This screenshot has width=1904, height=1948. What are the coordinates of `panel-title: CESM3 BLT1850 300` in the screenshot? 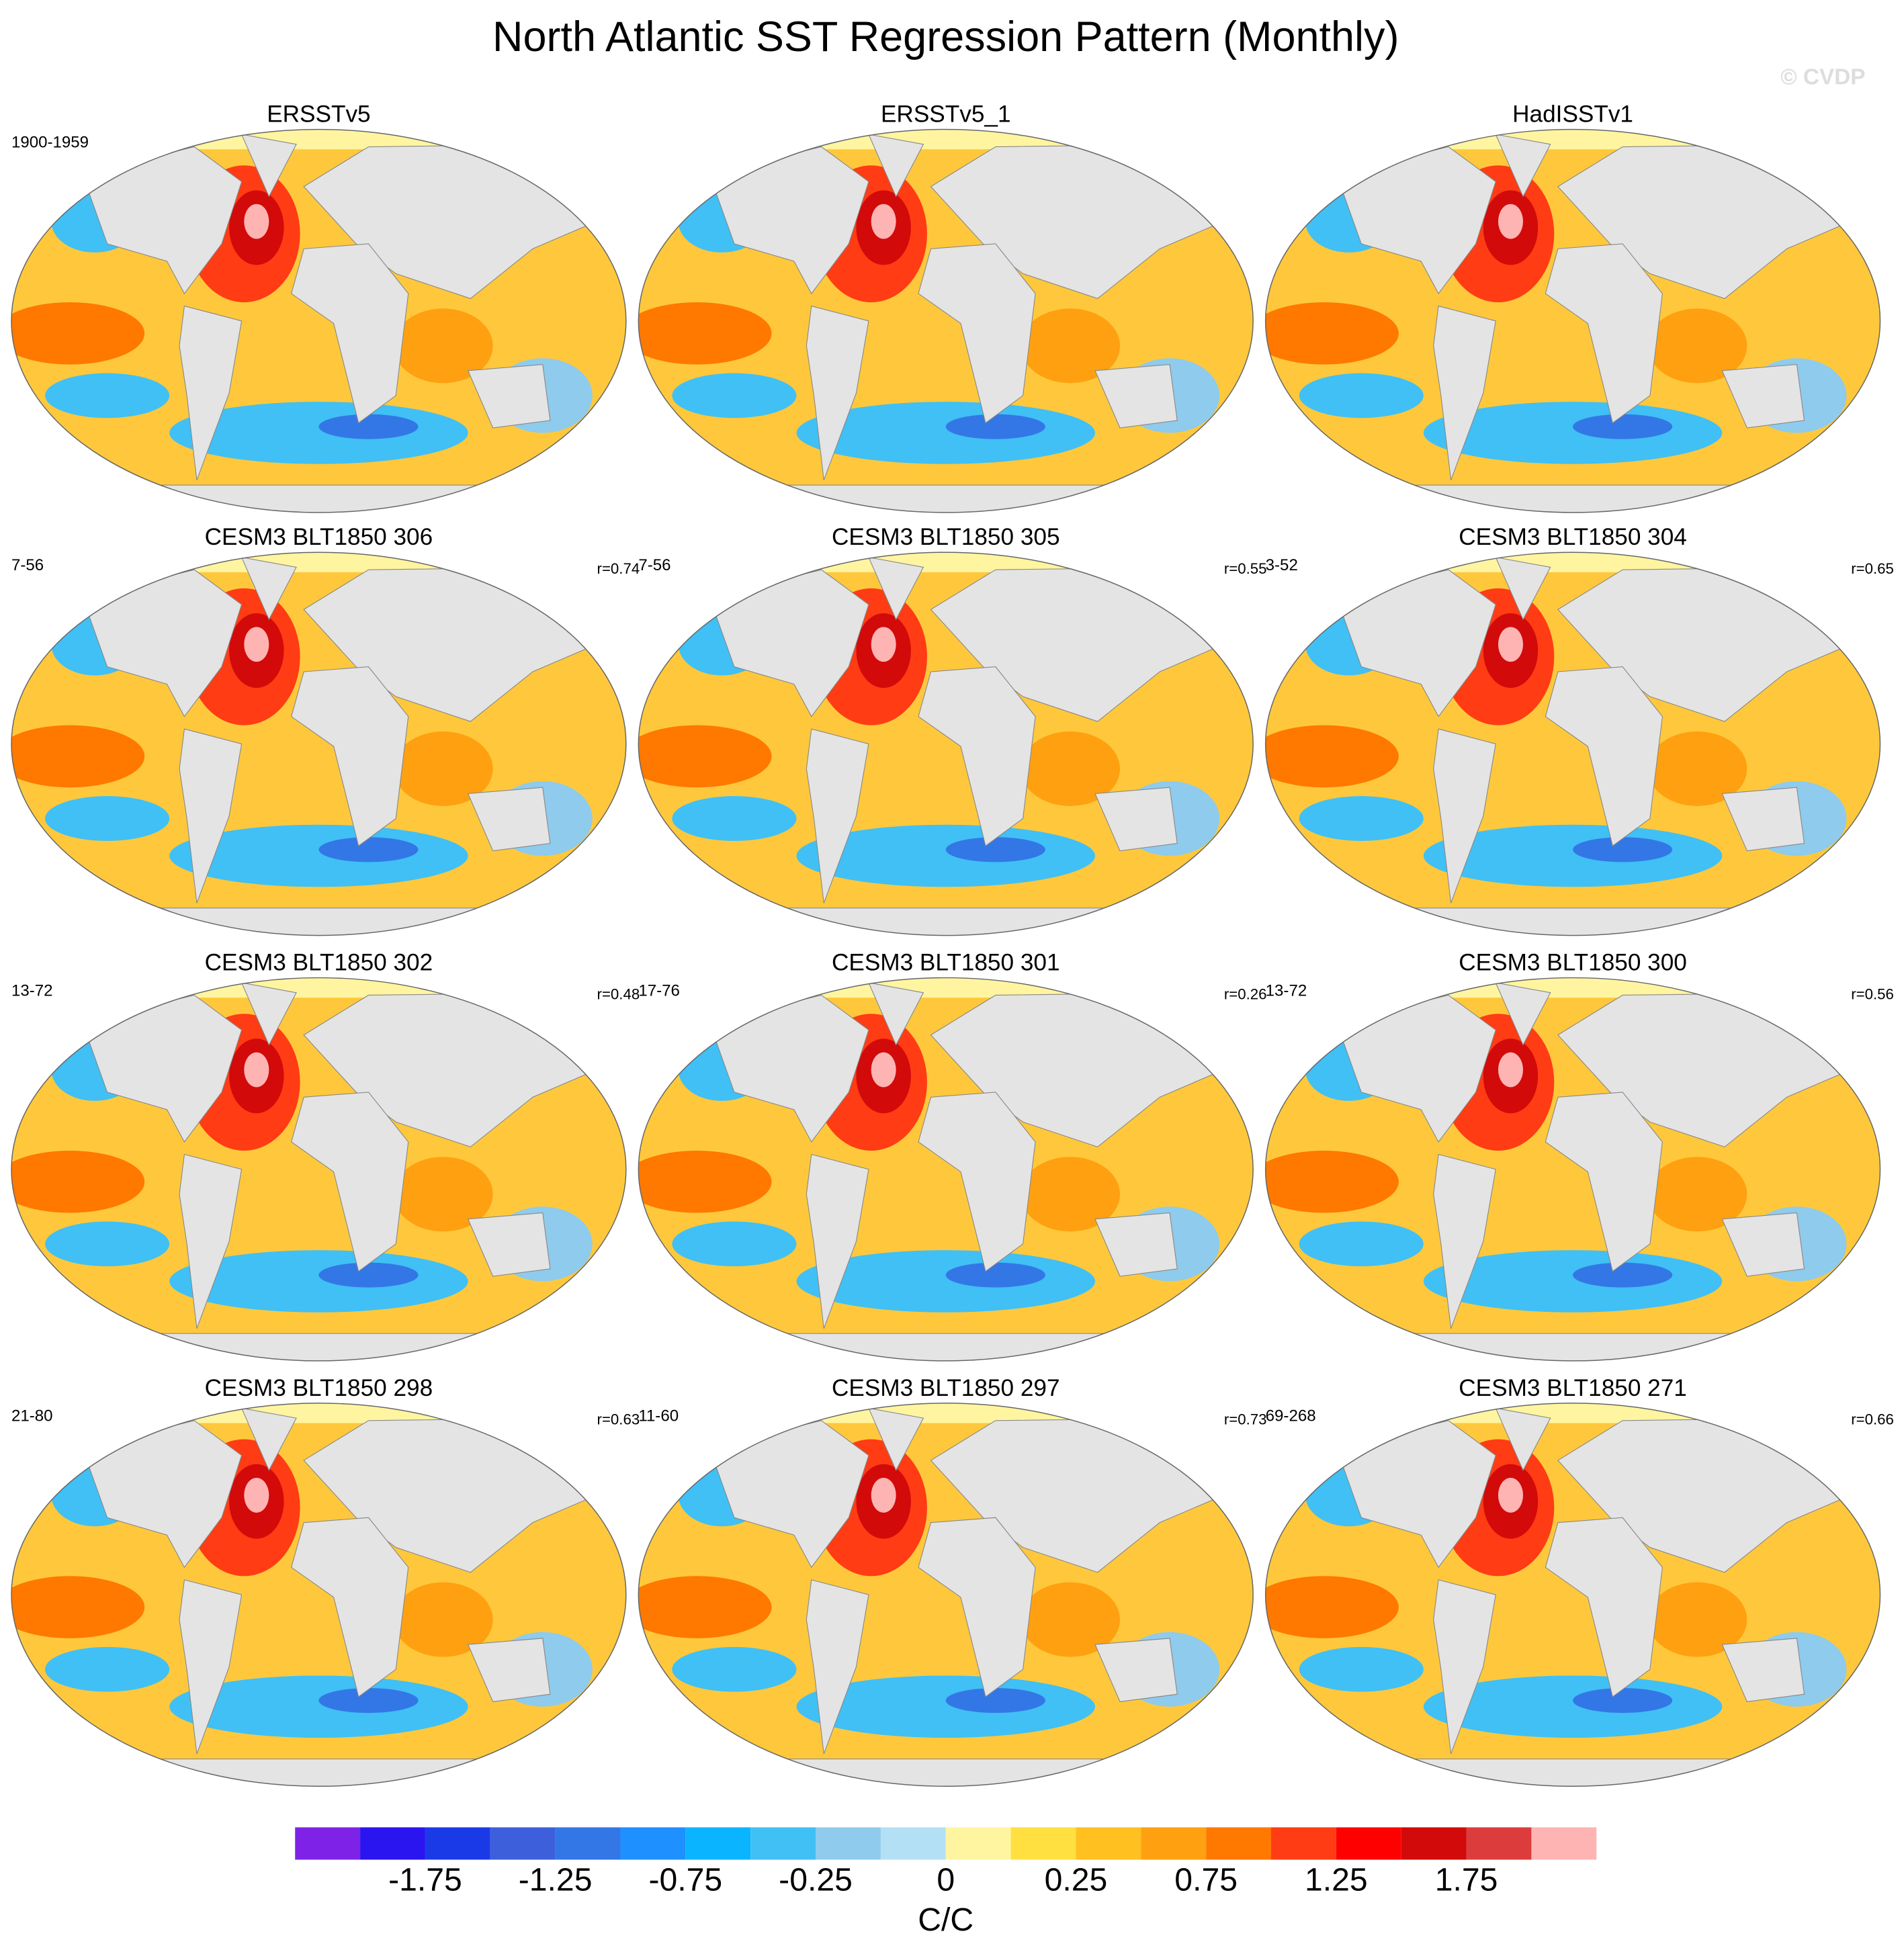 It's located at (1573, 962).